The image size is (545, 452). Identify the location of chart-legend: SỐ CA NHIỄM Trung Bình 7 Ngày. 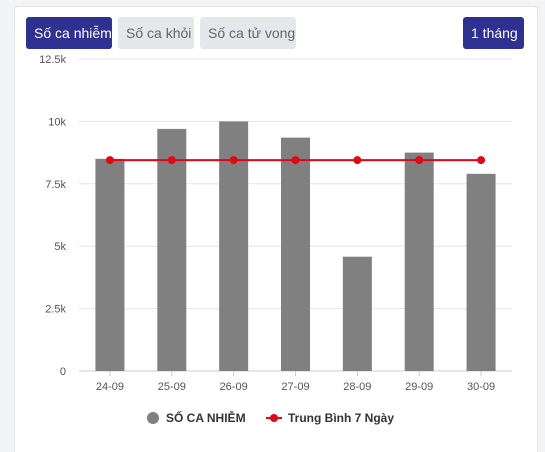
(270, 417).